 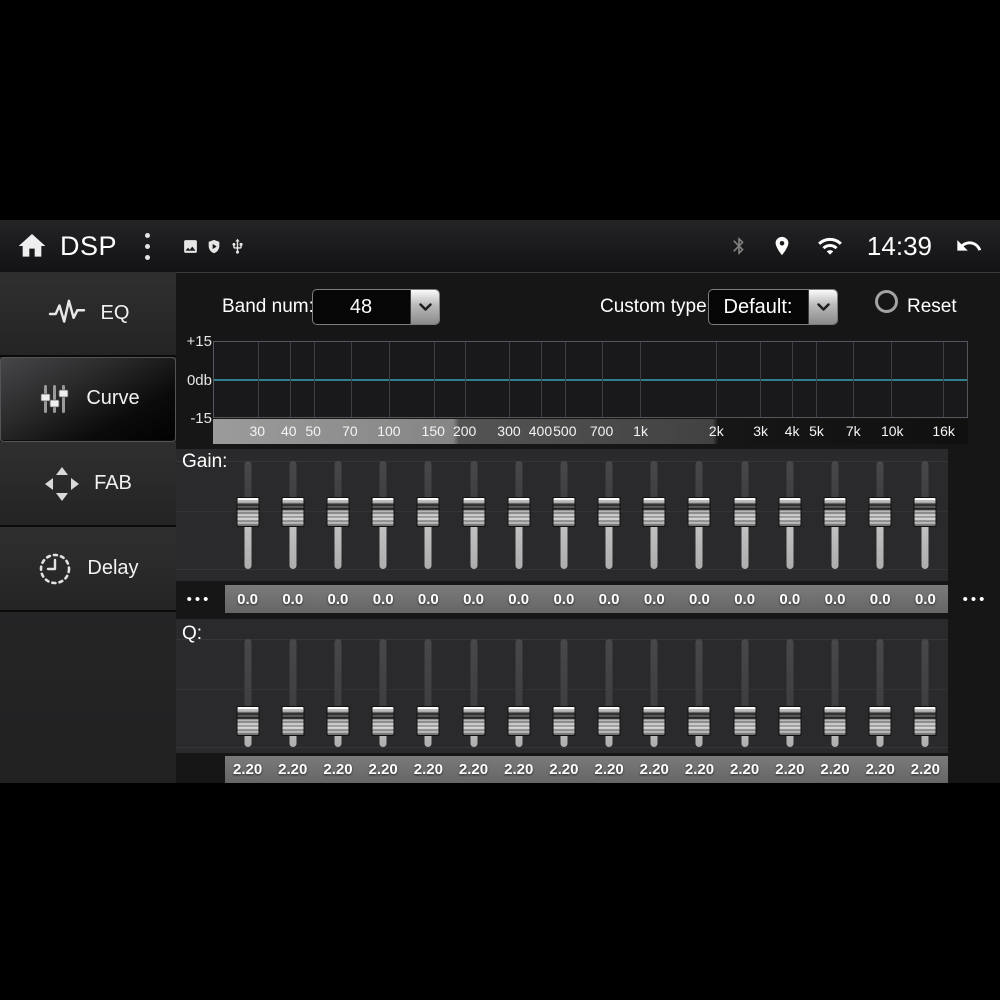 What do you see at coordinates (773, 307) in the screenshot?
I see `custom-type-dropdown: Default:` at bounding box center [773, 307].